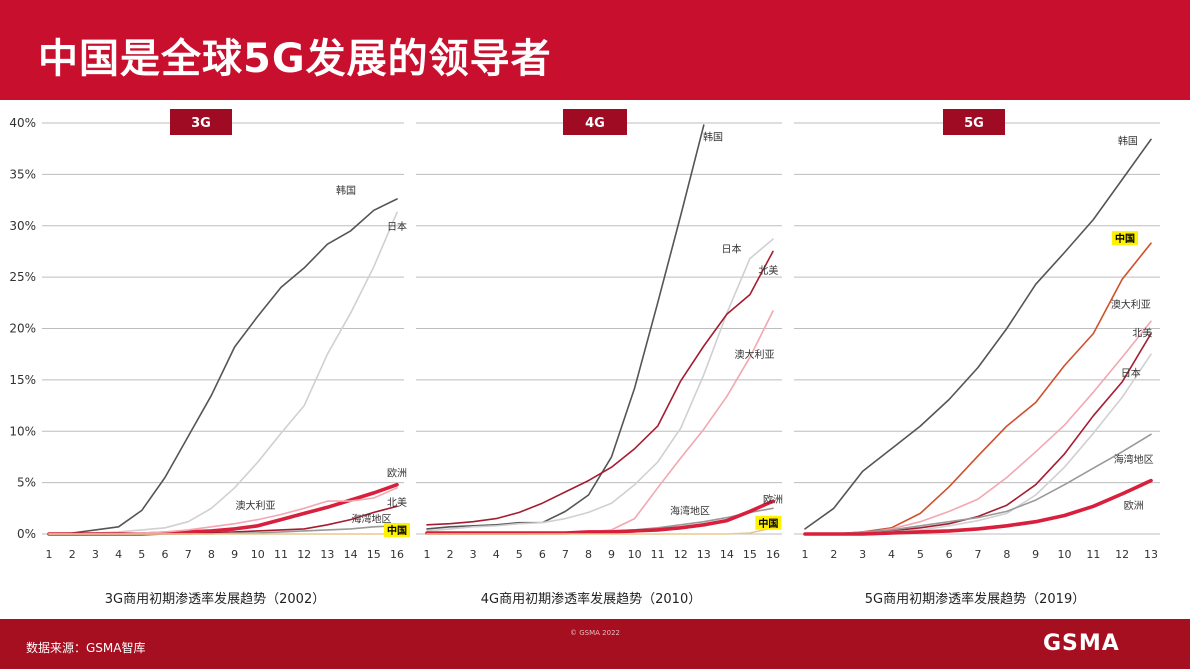 The width and height of the screenshot is (1190, 669). What do you see at coordinates (595, 644) in the screenshot?
I see `footer-bar: 数据来源：GSMA智库 © GSMA 2022 GSMA` at bounding box center [595, 644].